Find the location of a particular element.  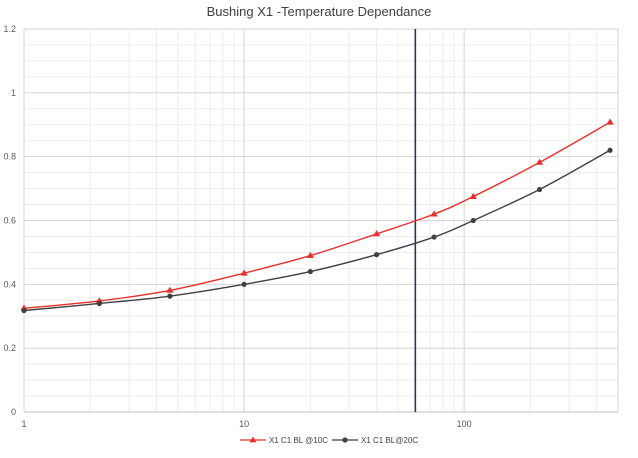

legend-label-series-2: X1 C1 BL@20C is located at coordinates (389, 440).